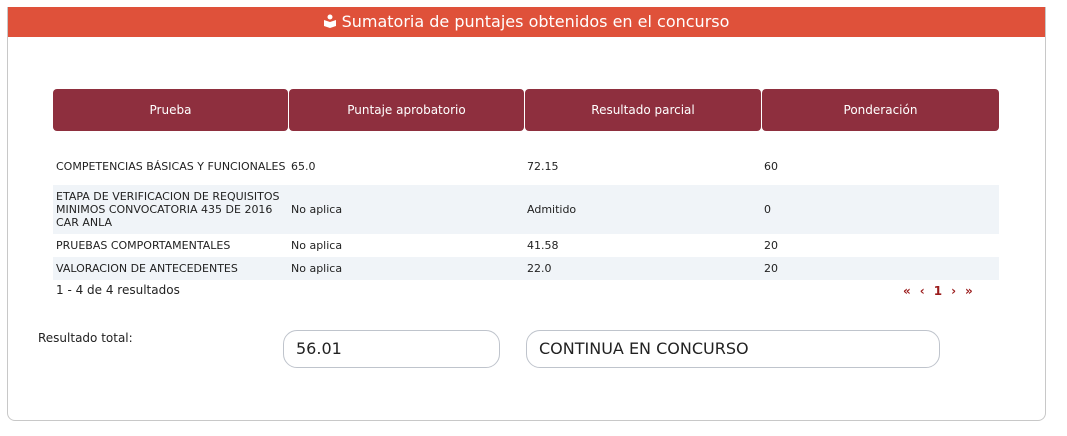  Describe the element at coordinates (767, 209) in the screenshot. I see `cell-ponderacion: 0` at that location.